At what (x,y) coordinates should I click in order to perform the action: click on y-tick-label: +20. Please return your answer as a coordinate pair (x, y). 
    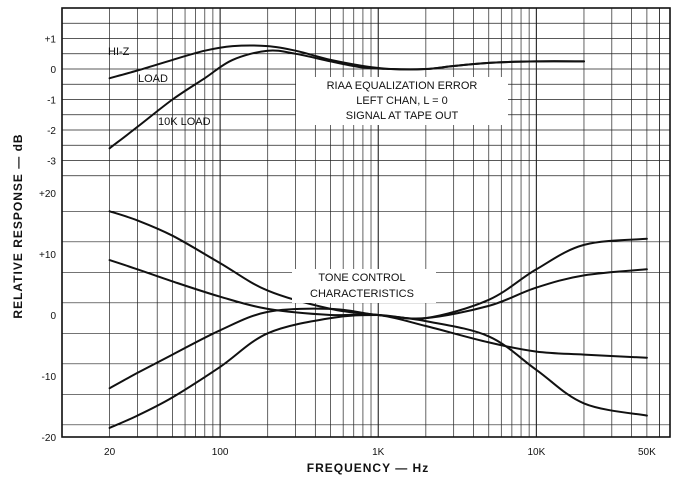
    Looking at the image, I should click on (47, 194).